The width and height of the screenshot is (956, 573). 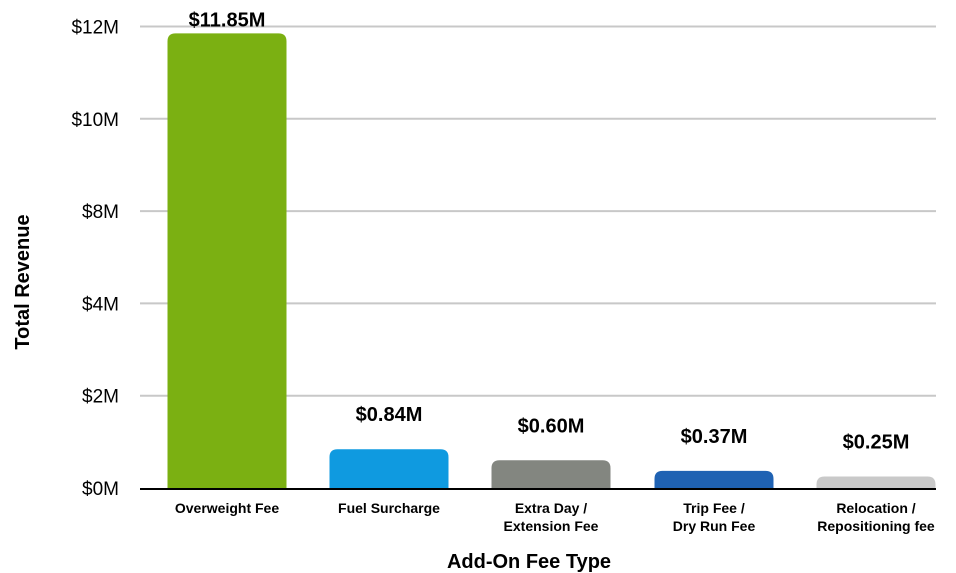 I want to click on y-tick-label: $8M, so click(x=100, y=212).